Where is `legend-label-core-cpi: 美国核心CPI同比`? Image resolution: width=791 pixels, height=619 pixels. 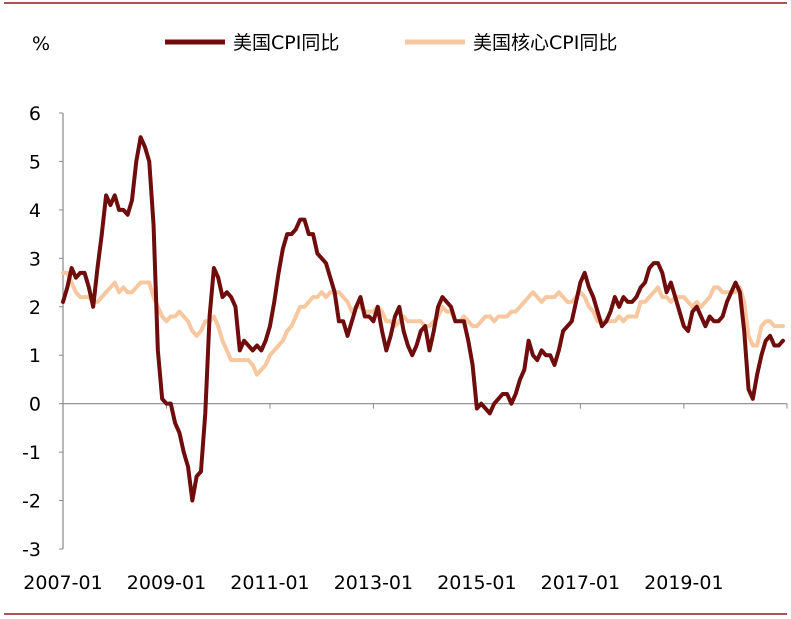 legend-label-core-cpi: 美国核心CPI同比 is located at coordinates (545, 43).